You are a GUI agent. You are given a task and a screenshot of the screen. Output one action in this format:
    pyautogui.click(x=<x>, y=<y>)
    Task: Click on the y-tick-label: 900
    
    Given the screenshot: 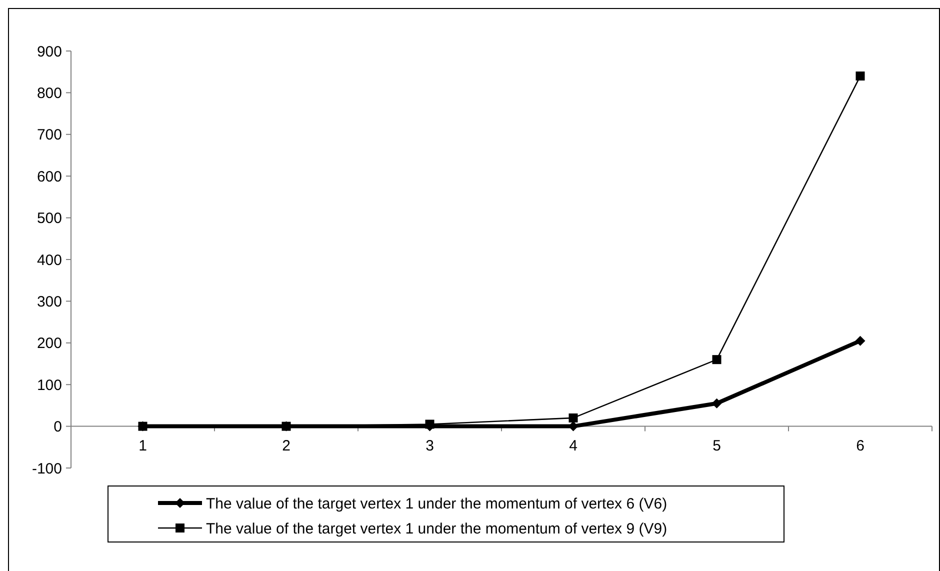 What is the action you would take?
    pyautogui.click(x=49, y=51)
    